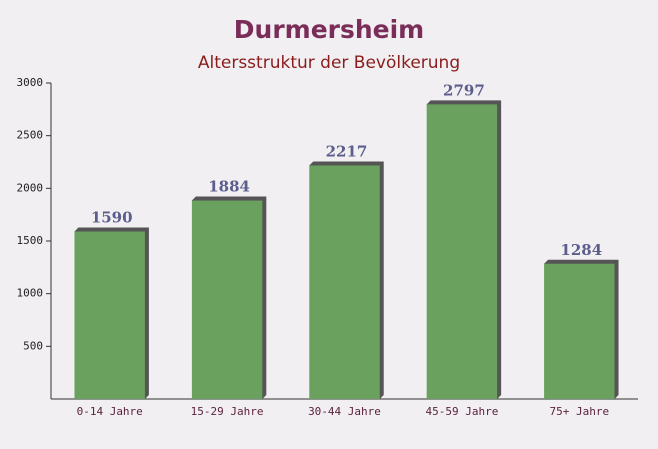 The image size is (658, 449). Describe the element at coordinates (461, 411) in the screenshot. I see `x-tick-label: 45-59 Jahre` at that location.